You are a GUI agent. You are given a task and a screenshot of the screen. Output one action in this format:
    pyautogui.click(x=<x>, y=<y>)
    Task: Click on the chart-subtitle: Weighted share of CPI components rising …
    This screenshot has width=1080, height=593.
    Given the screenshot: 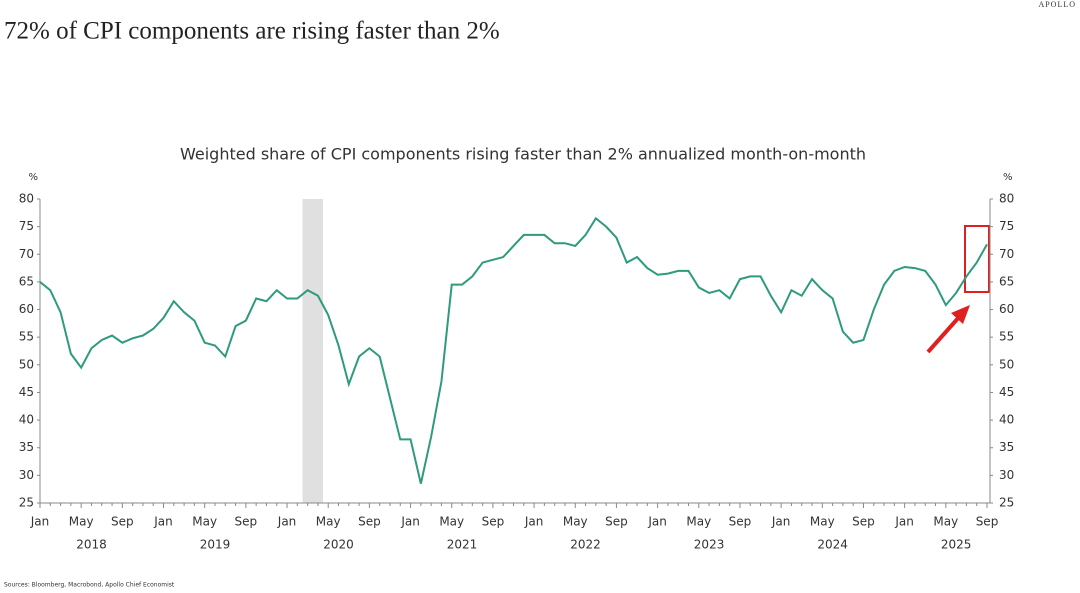 What is the action you would take?
    pyautogui.click(x=523, y=154)
    